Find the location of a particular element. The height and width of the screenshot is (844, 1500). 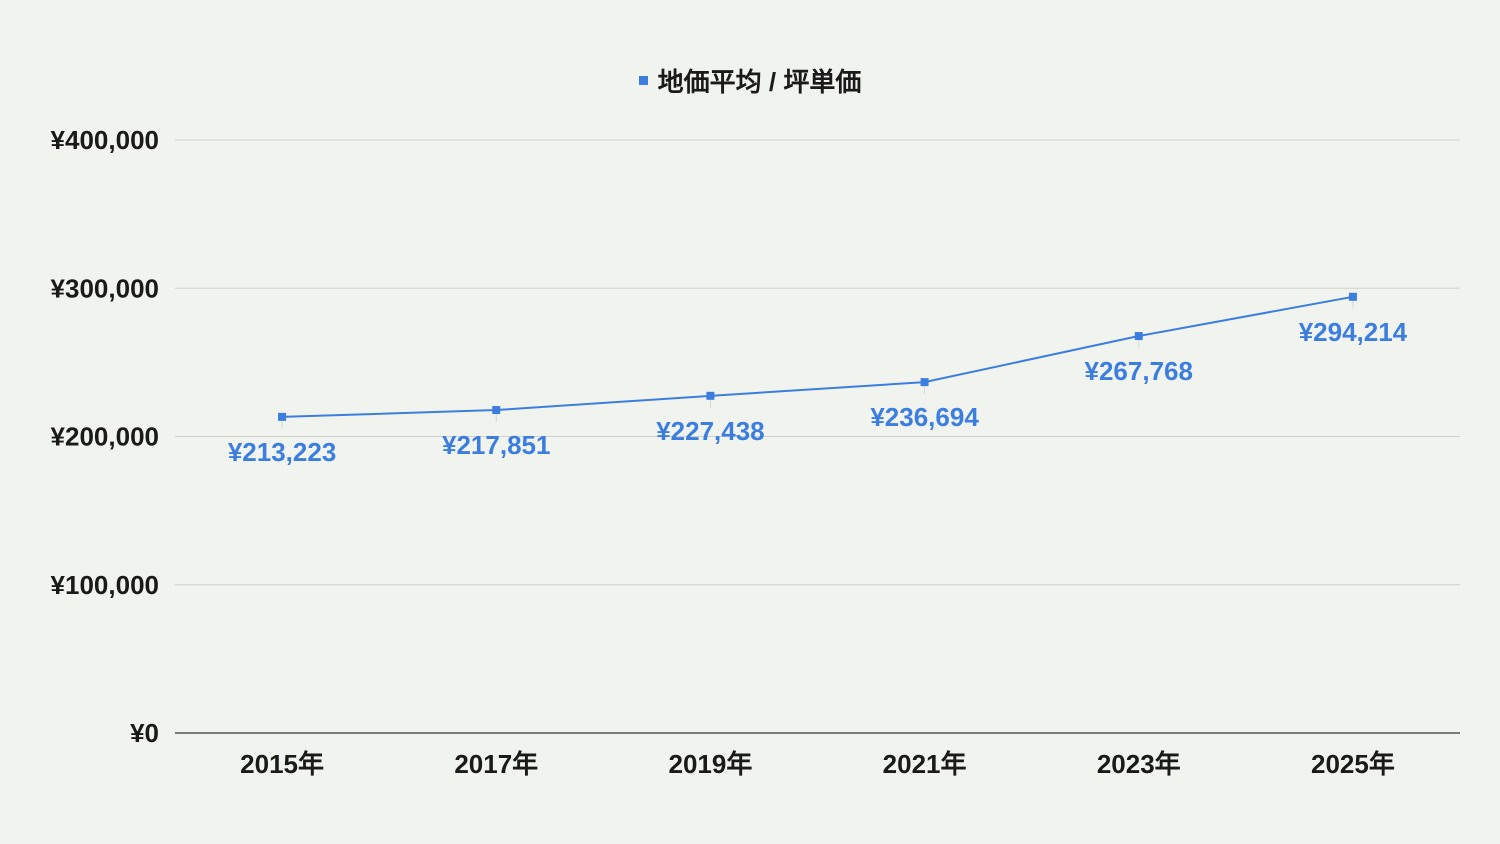

x-tick-label: 2025年 is located at coordinates (1353, 764).